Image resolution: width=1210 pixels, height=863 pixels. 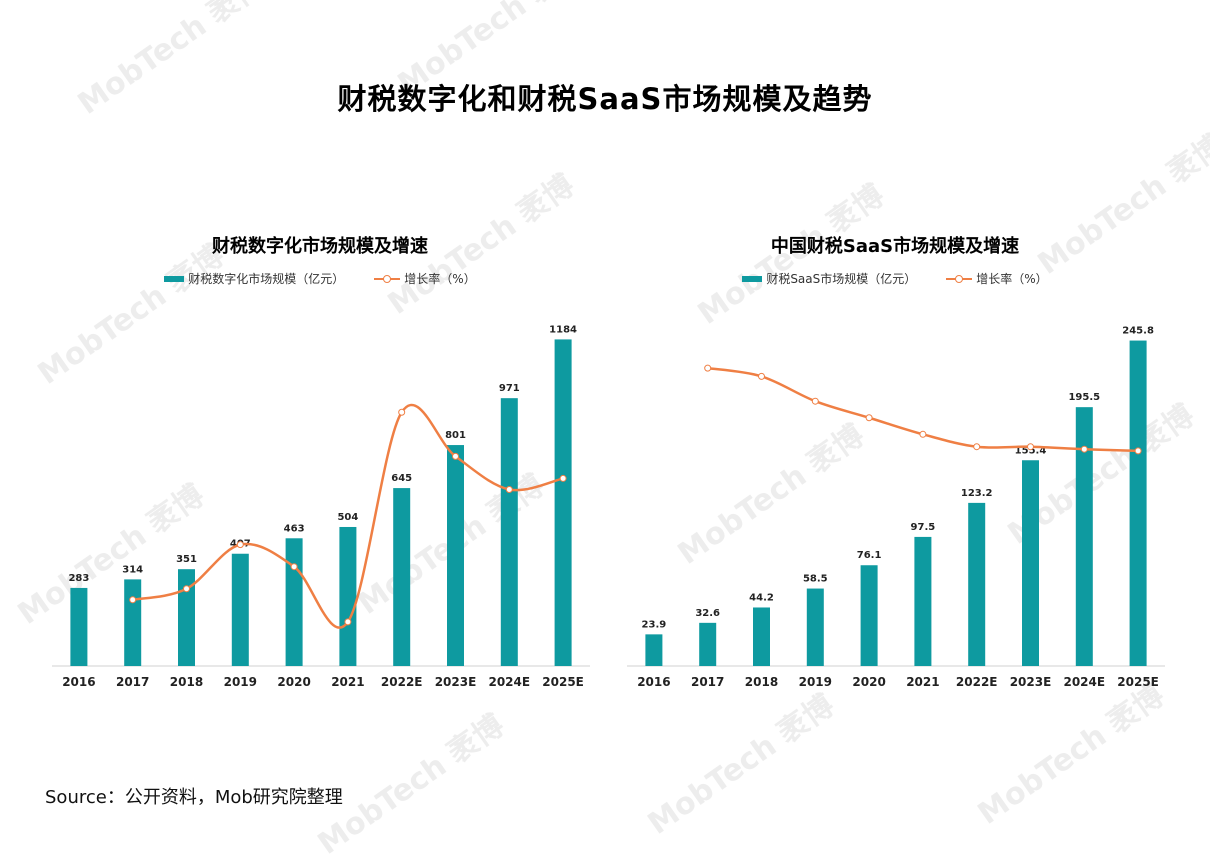 I want to click on source-note: Source：公开资料，Mob研究院整理, so click(x=194, y=797).